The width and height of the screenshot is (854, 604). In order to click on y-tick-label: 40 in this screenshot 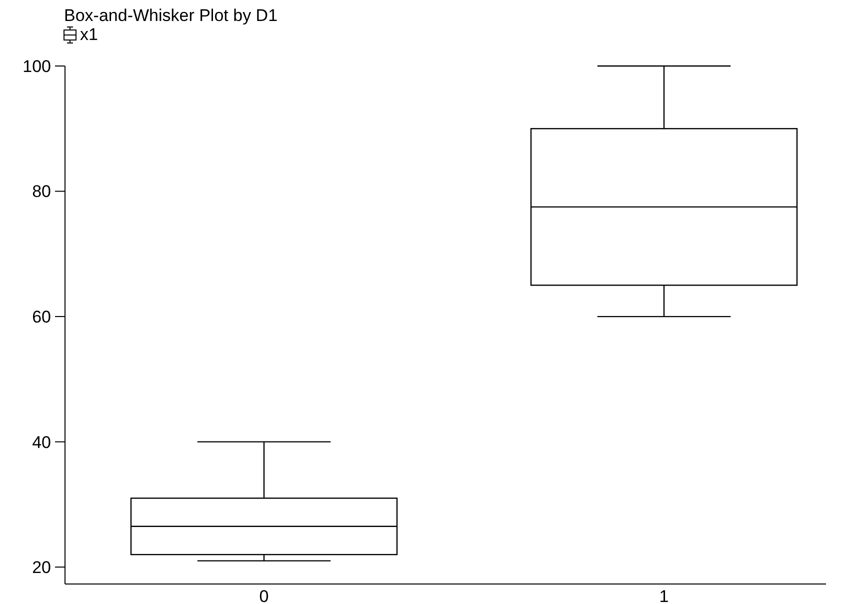, I will do `click(41, 442)`.